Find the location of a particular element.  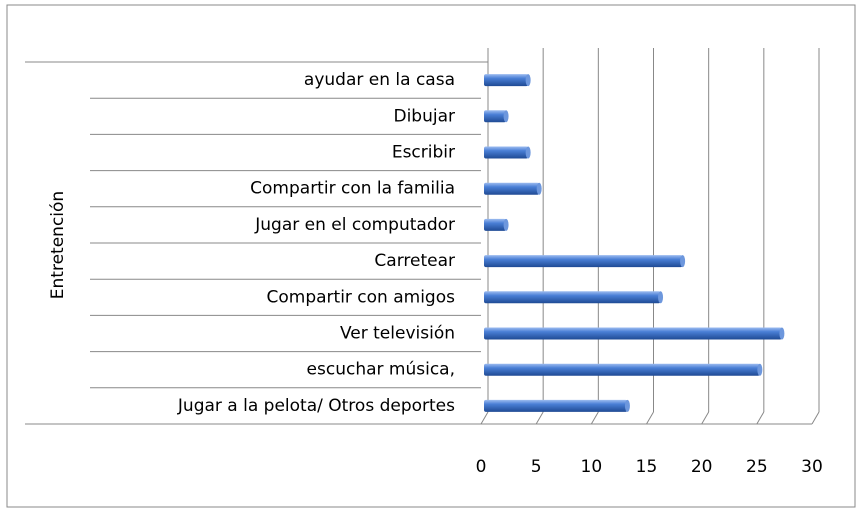

x-tick-label: 5 is located at coordinates (536, 467).